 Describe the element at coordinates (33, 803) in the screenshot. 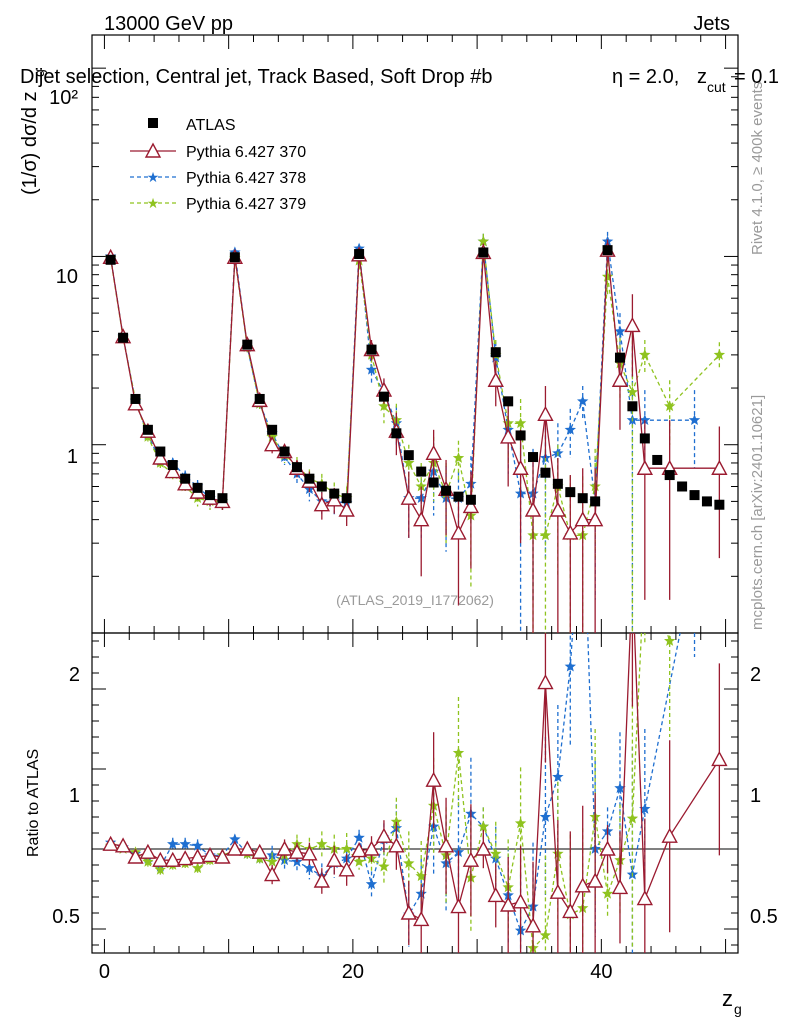

I see `ratio-y-axis-label: Ratio to ATLAS` at that location.